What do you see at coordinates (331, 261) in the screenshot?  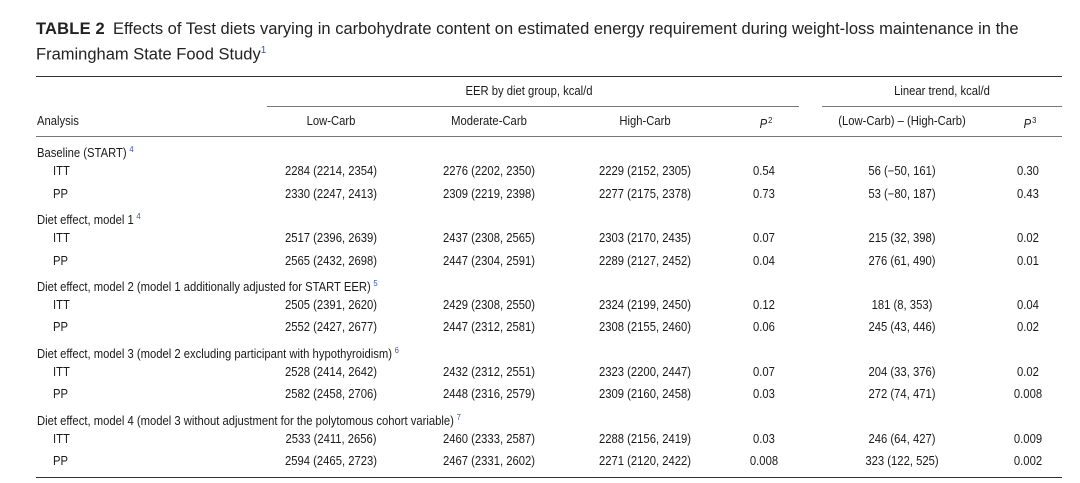 I see `cell-low-carb: 2565 (2432, 2698)` at bounding box center [331, 261].